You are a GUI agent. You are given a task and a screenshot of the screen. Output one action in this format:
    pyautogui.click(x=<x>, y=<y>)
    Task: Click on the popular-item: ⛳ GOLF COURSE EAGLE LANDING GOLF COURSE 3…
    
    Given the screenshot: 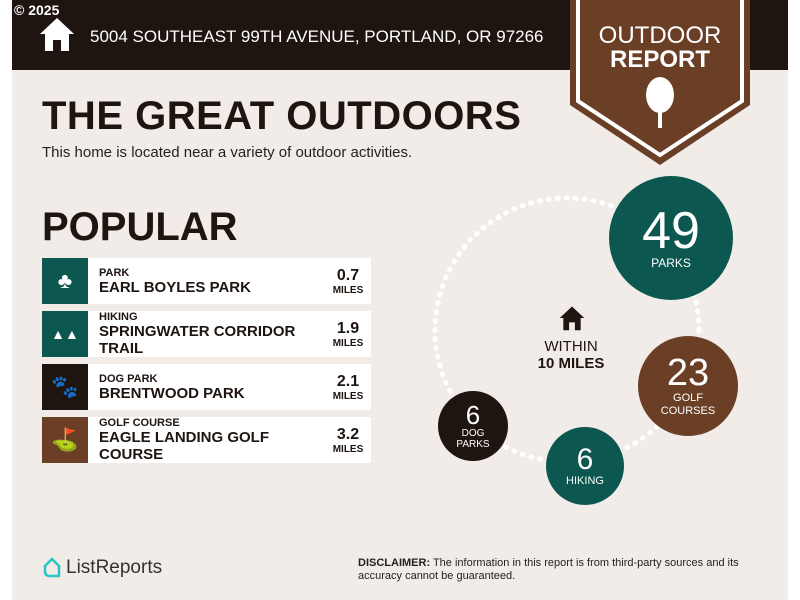 What is the action you would take?
    pyautogui.click(x=206, y=440)
    